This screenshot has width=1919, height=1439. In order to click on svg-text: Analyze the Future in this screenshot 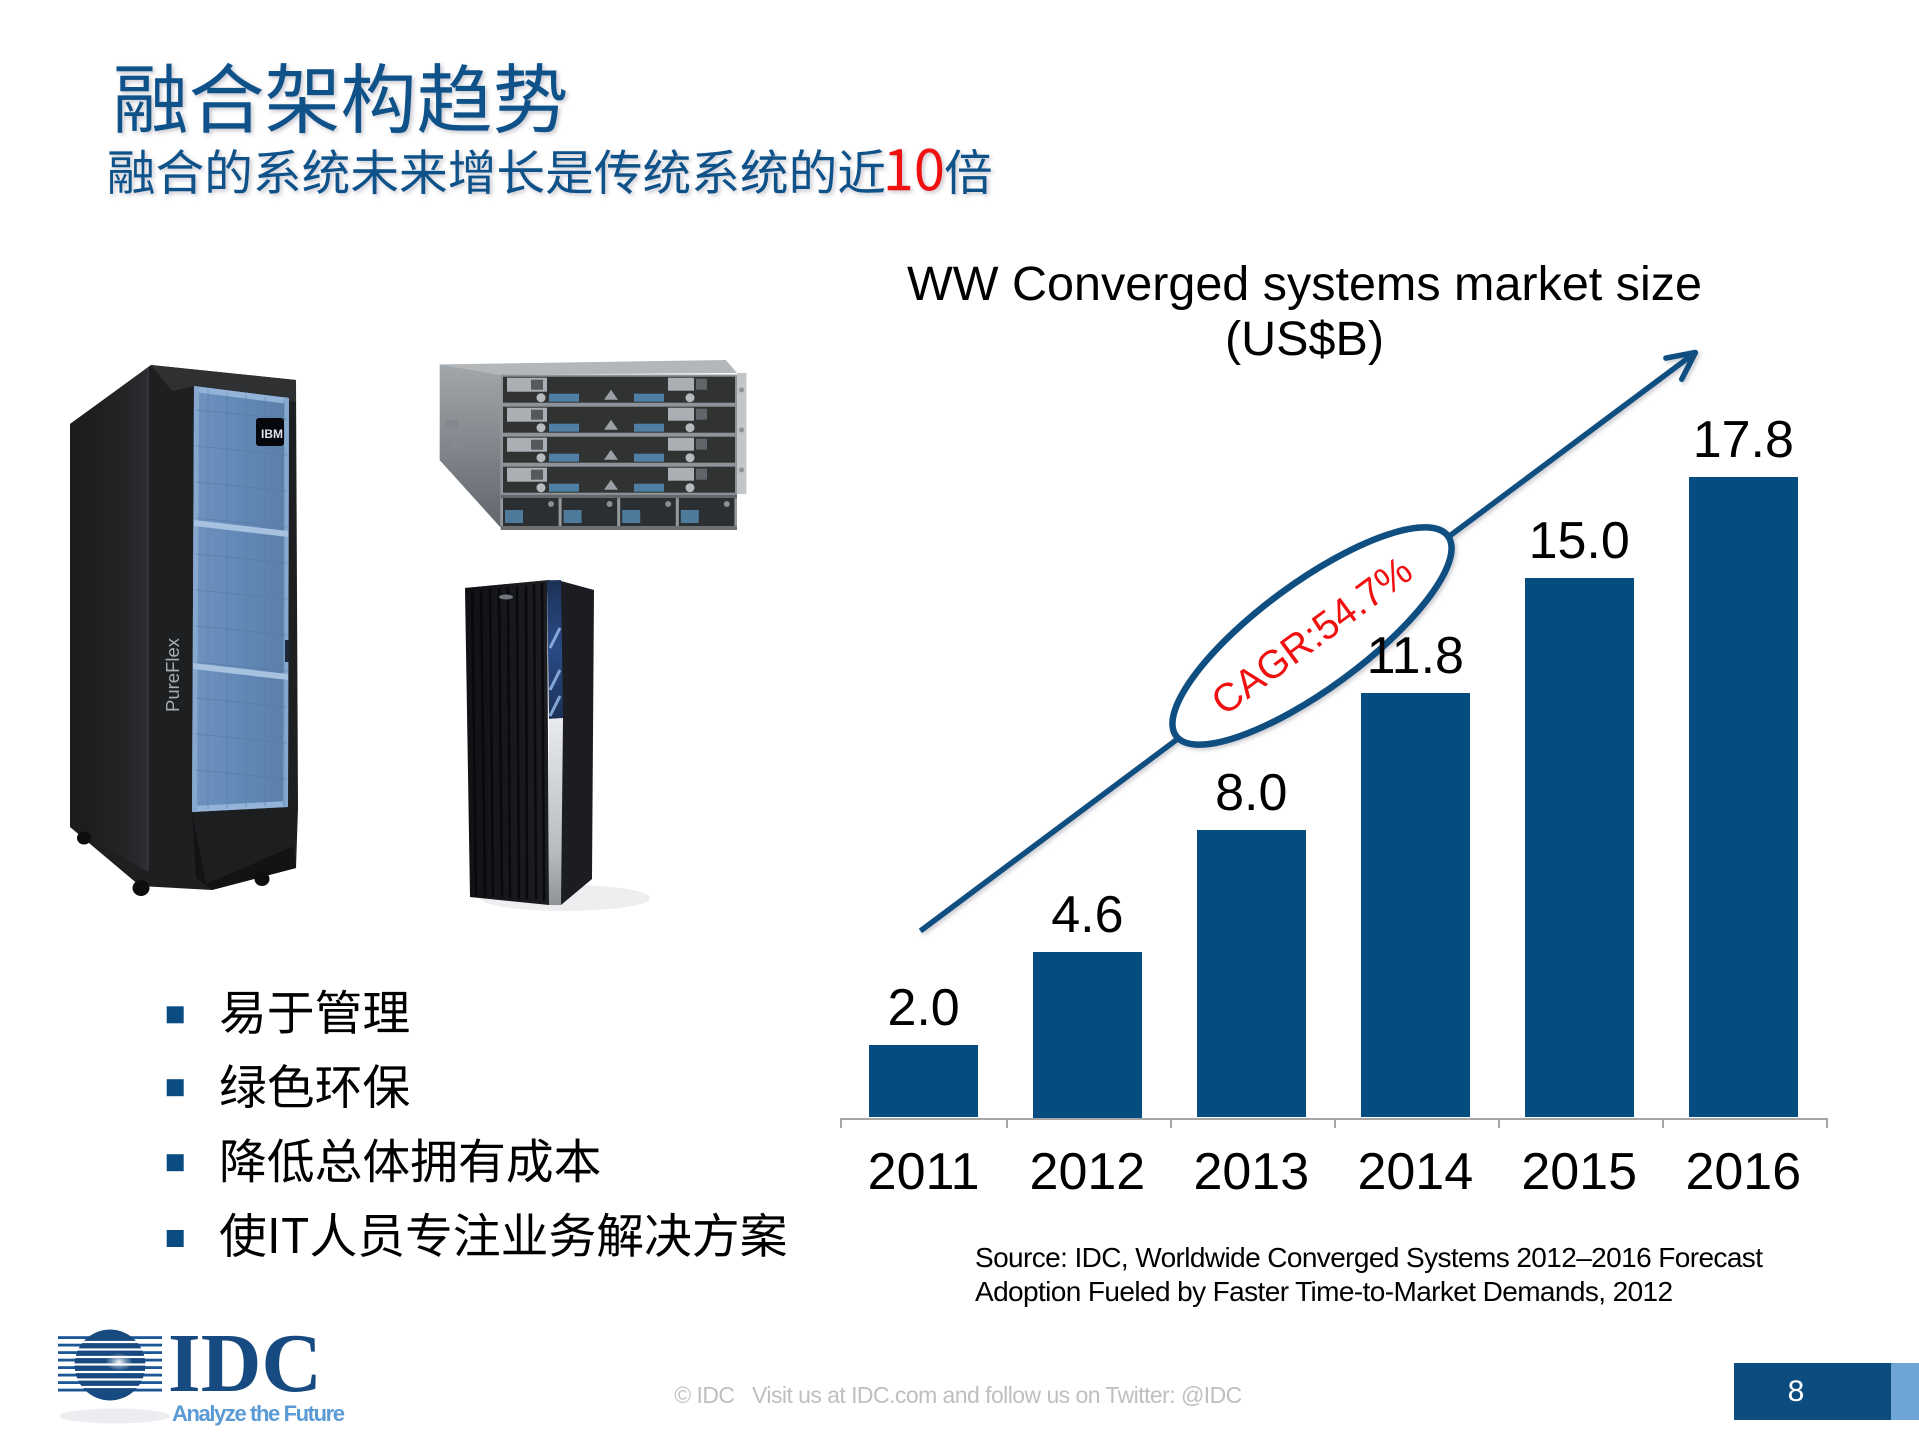, I will do `click(258, 1413)`.